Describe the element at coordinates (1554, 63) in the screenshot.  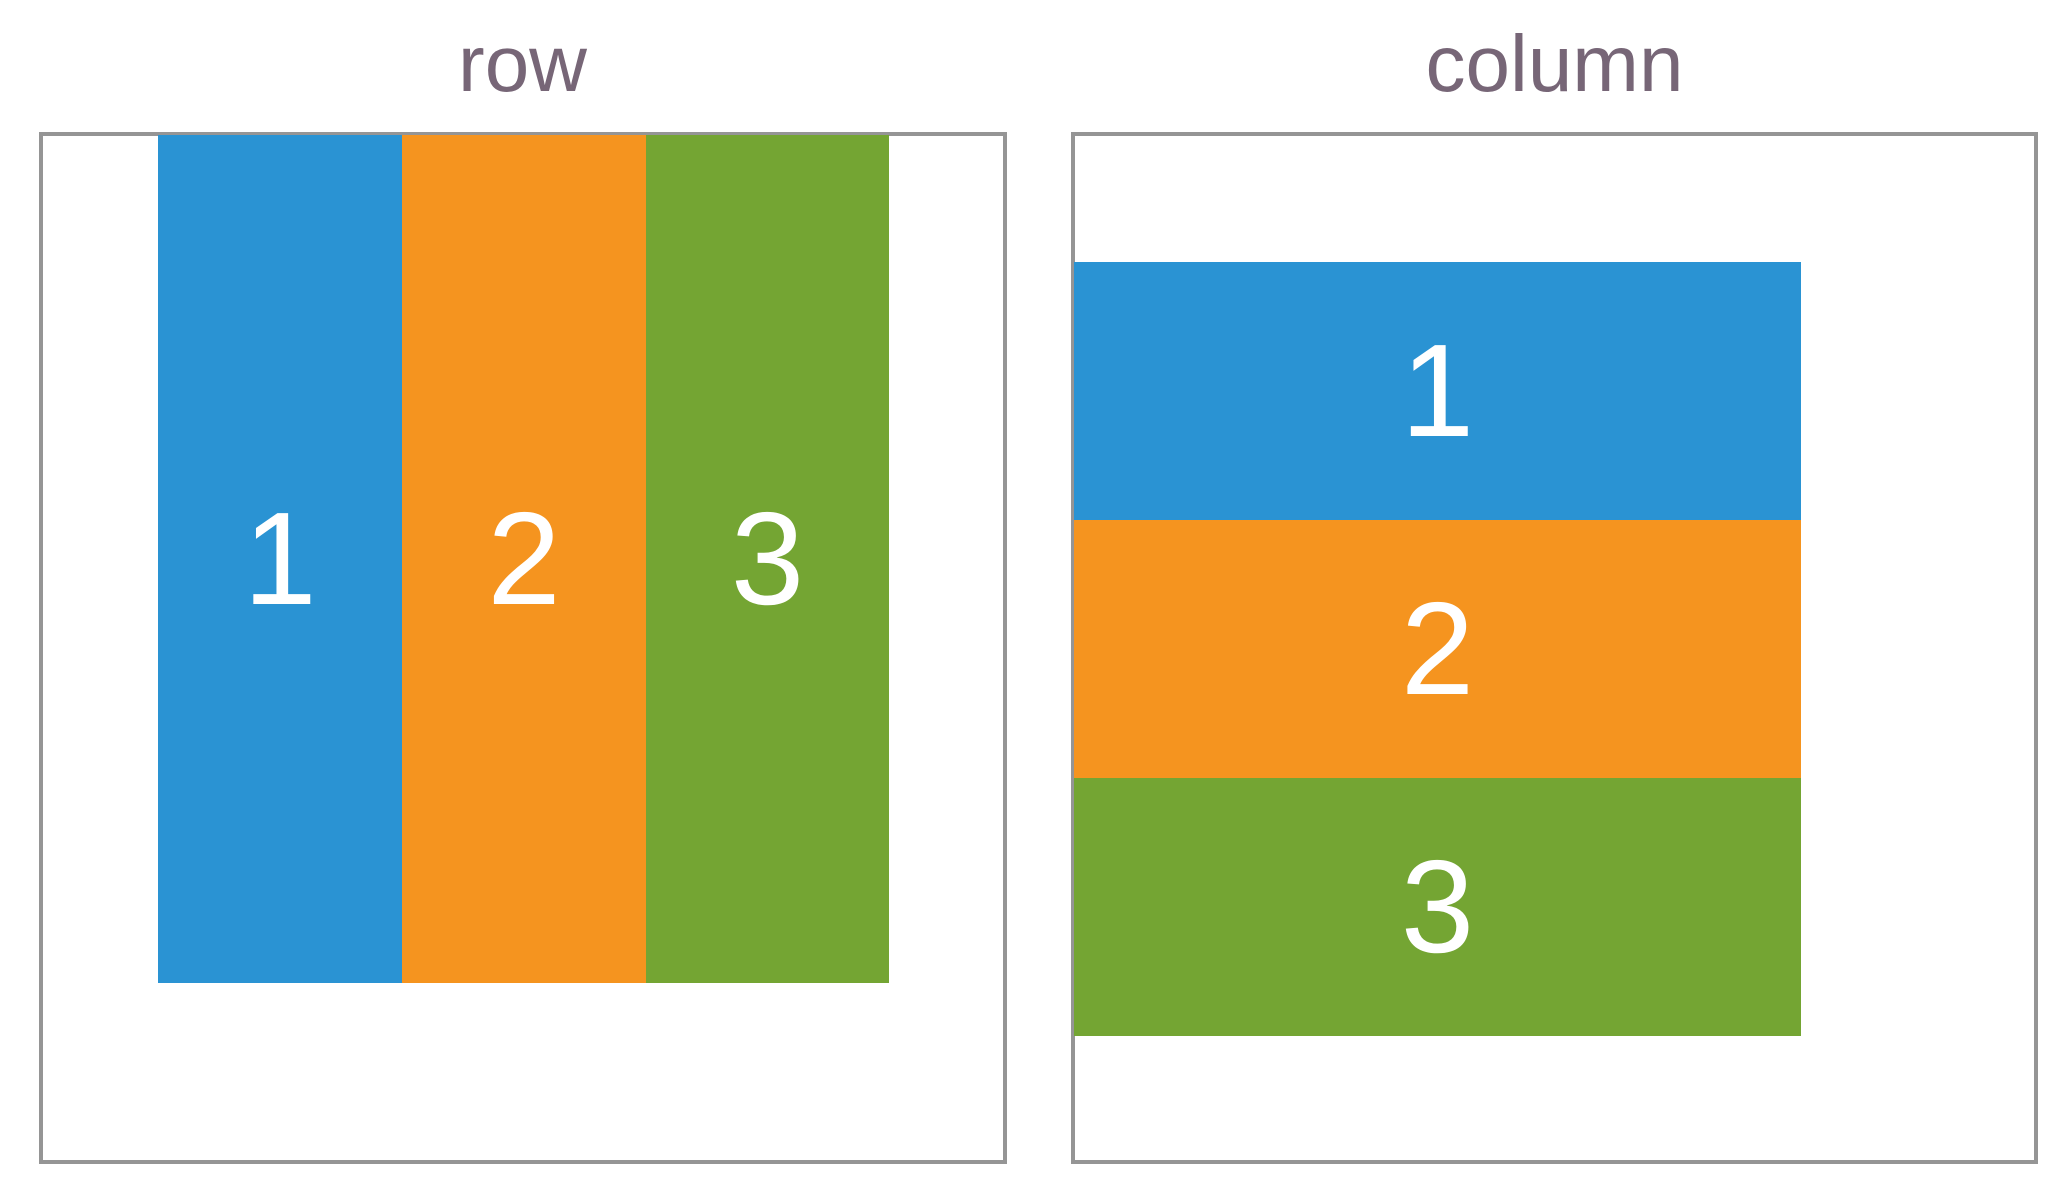
I see `column-panel-title: column` at that location.